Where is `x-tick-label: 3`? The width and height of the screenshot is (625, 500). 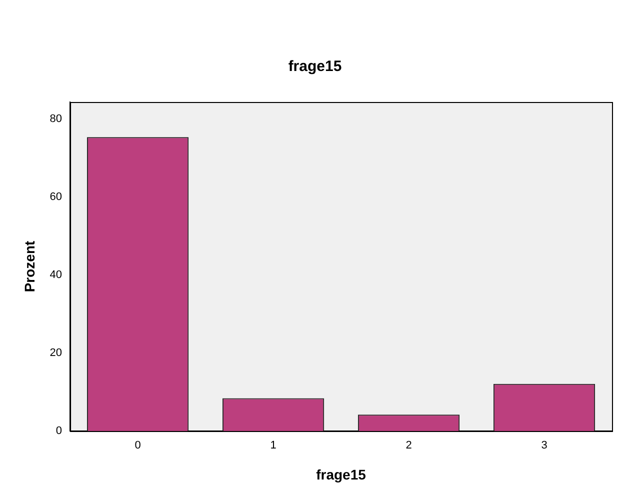
x-tick-label: 3 is located at coordinates (544, 446).